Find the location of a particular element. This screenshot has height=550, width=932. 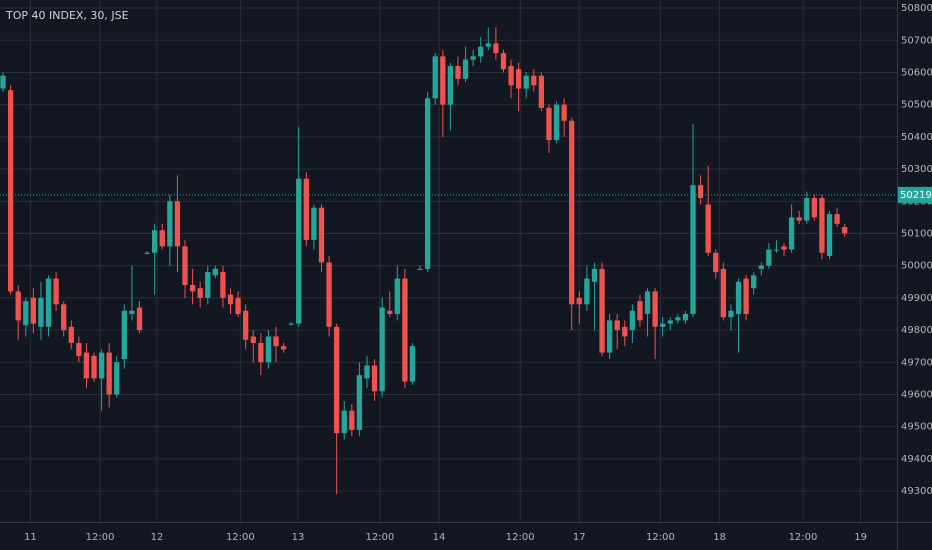

y-tick-label: 50700.00 is located at coordinates (916, 40).